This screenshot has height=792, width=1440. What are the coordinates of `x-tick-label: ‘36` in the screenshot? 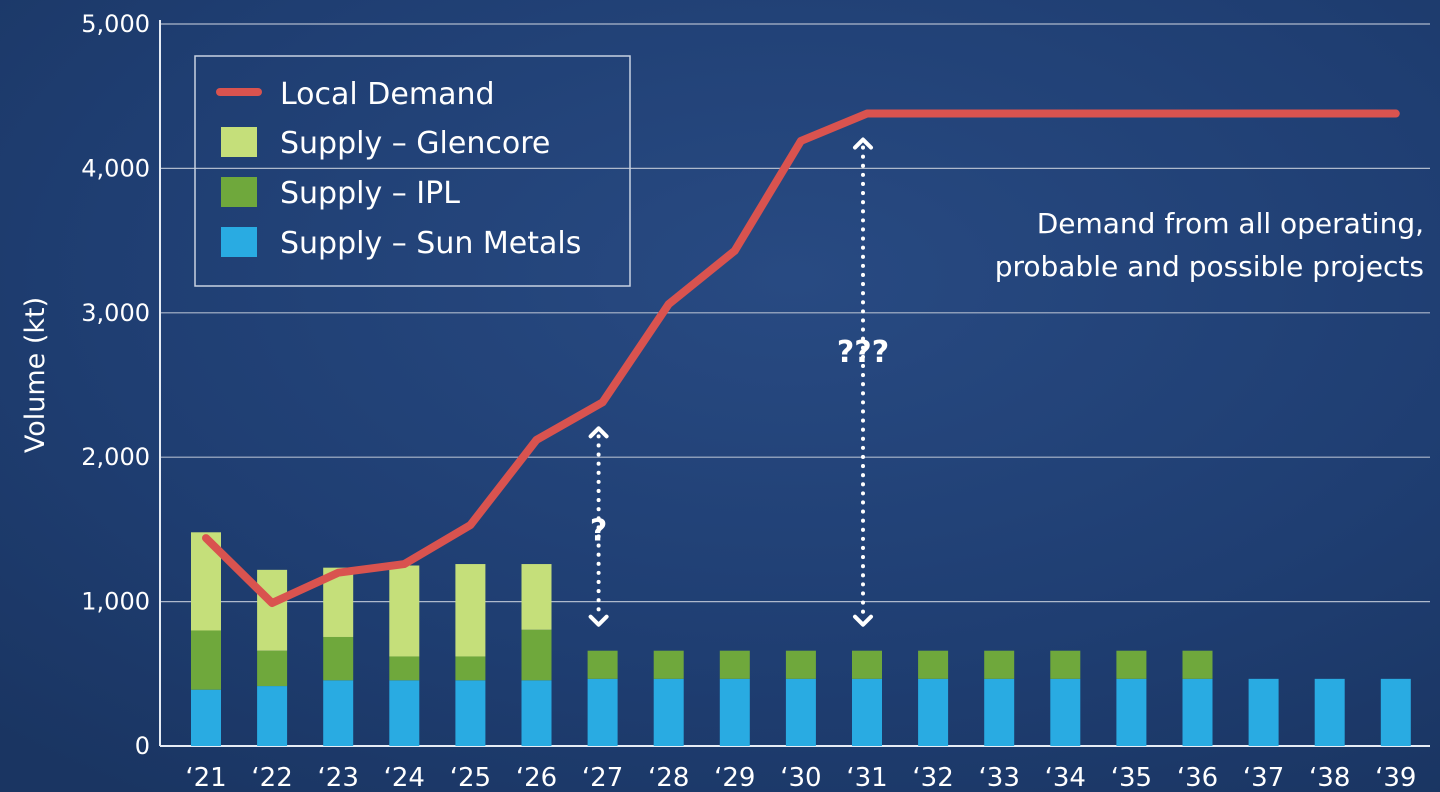 It's located at (1197, 777).